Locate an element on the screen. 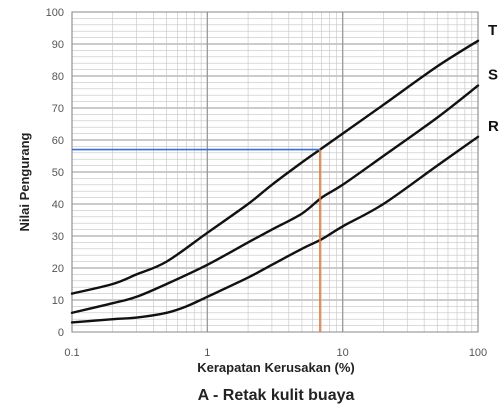  x-tick-label: 100 is located at coordinates (478, 353).